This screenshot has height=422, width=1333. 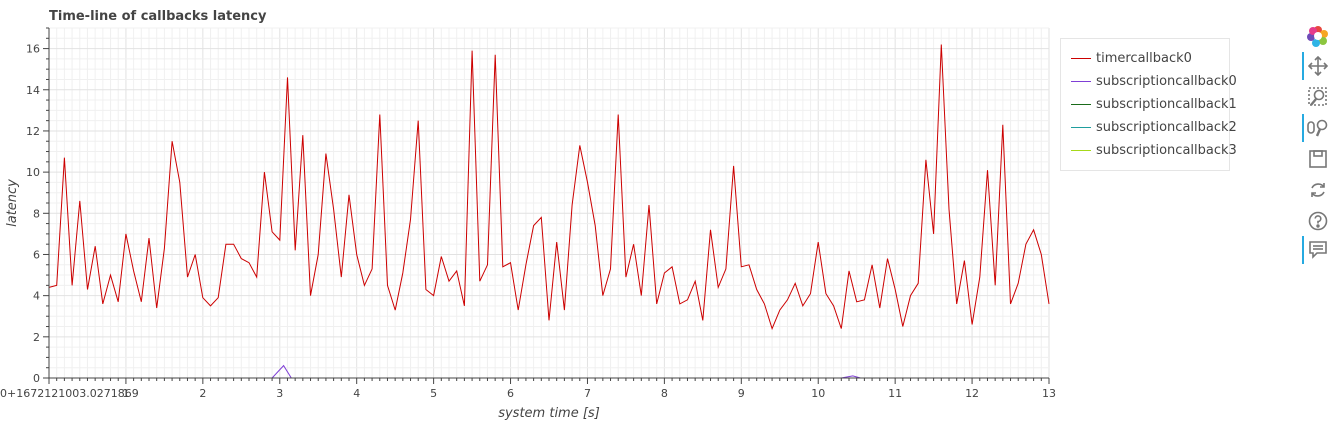 What do you see at coordinates (1318, 36) in the screenshot?
I see `bokeh-logo-icon` at bounding box center [1318, 36].